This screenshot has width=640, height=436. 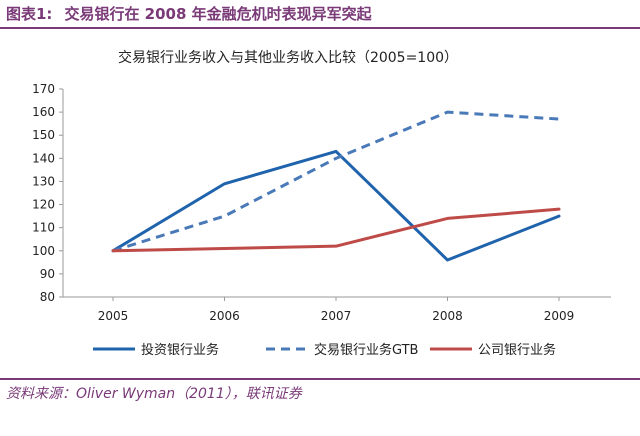 I want to click on source-divider, so click(x=320, y=379).